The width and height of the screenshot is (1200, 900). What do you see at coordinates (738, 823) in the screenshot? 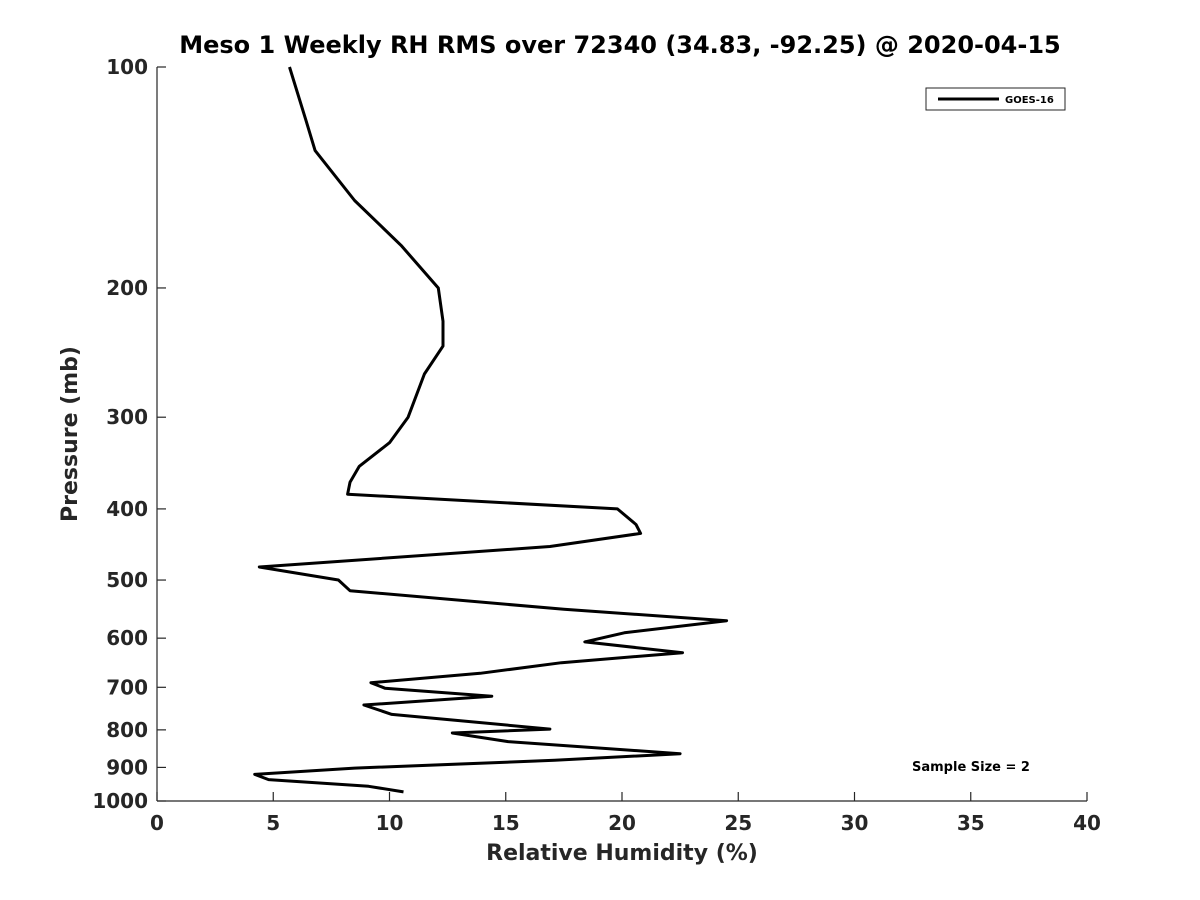
I see `x-tick-label: 25` at bounding box center [738, 823].